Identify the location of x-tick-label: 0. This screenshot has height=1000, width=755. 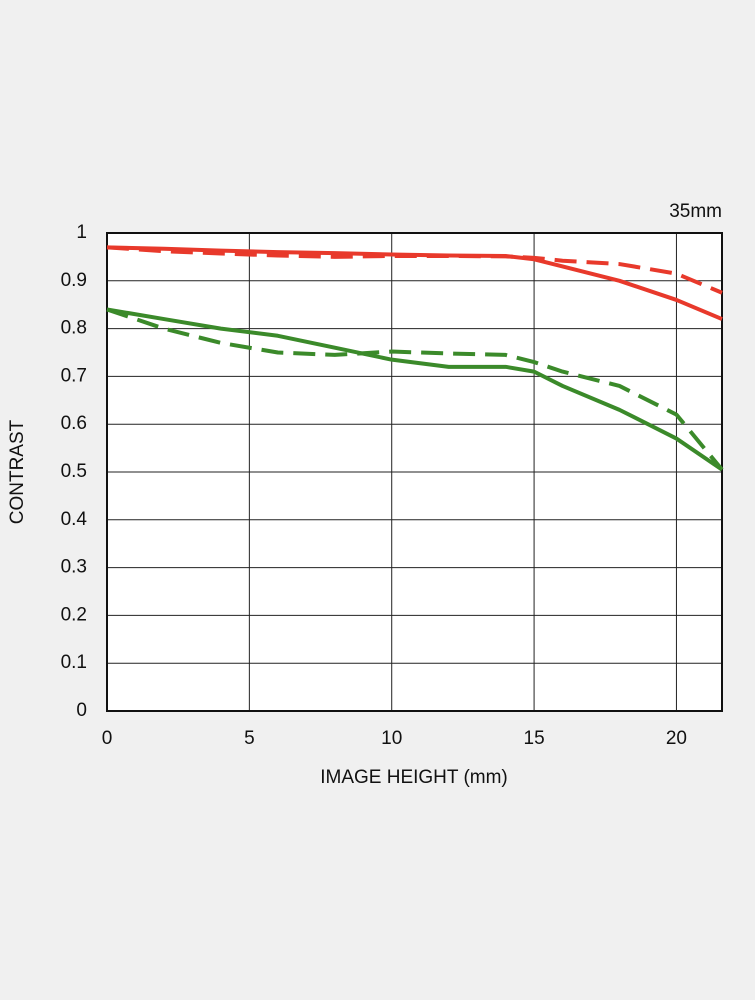
(107, 738).